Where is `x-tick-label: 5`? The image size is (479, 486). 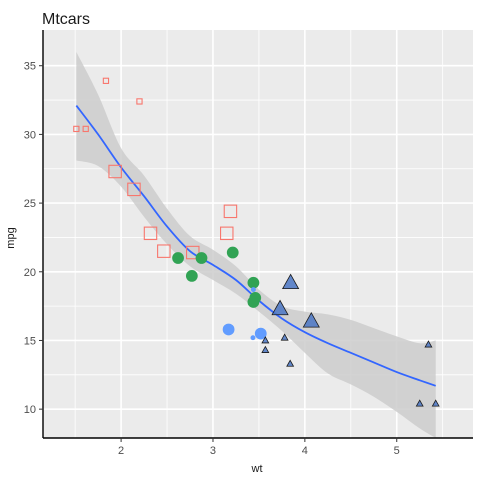
x-tick-label: 5 is located at coordinates (397, 451).